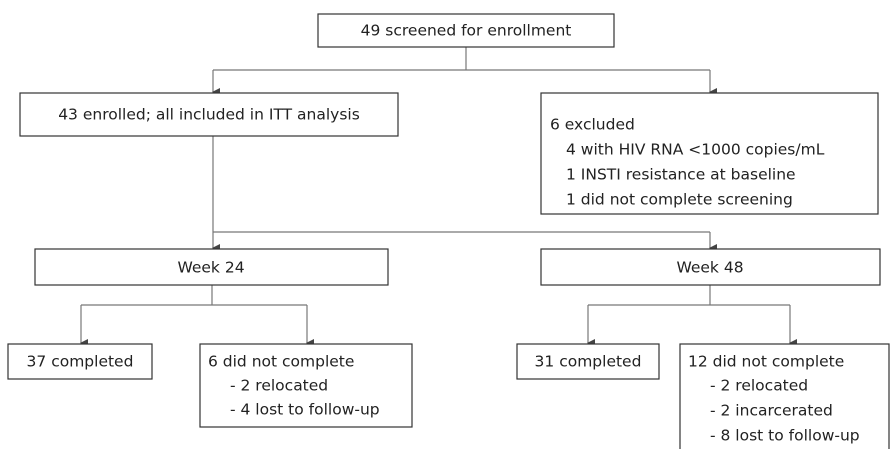 The image size is (891, 449). Describe the element at coordinates (681, 175) in the screenshot. I see `node-item: 1 INSTI resistance at baseline` at that location.